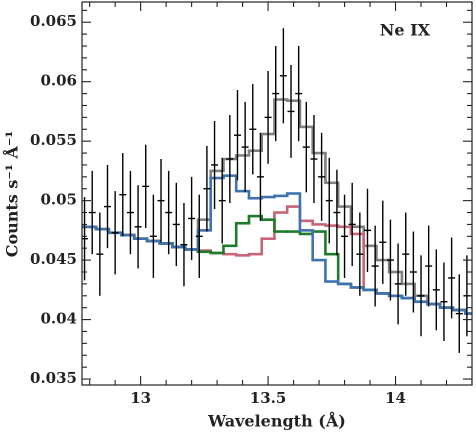  Describe the element at coordinates (140, 398) in the screenshot. I see `x-tick-label: 13` at that location.